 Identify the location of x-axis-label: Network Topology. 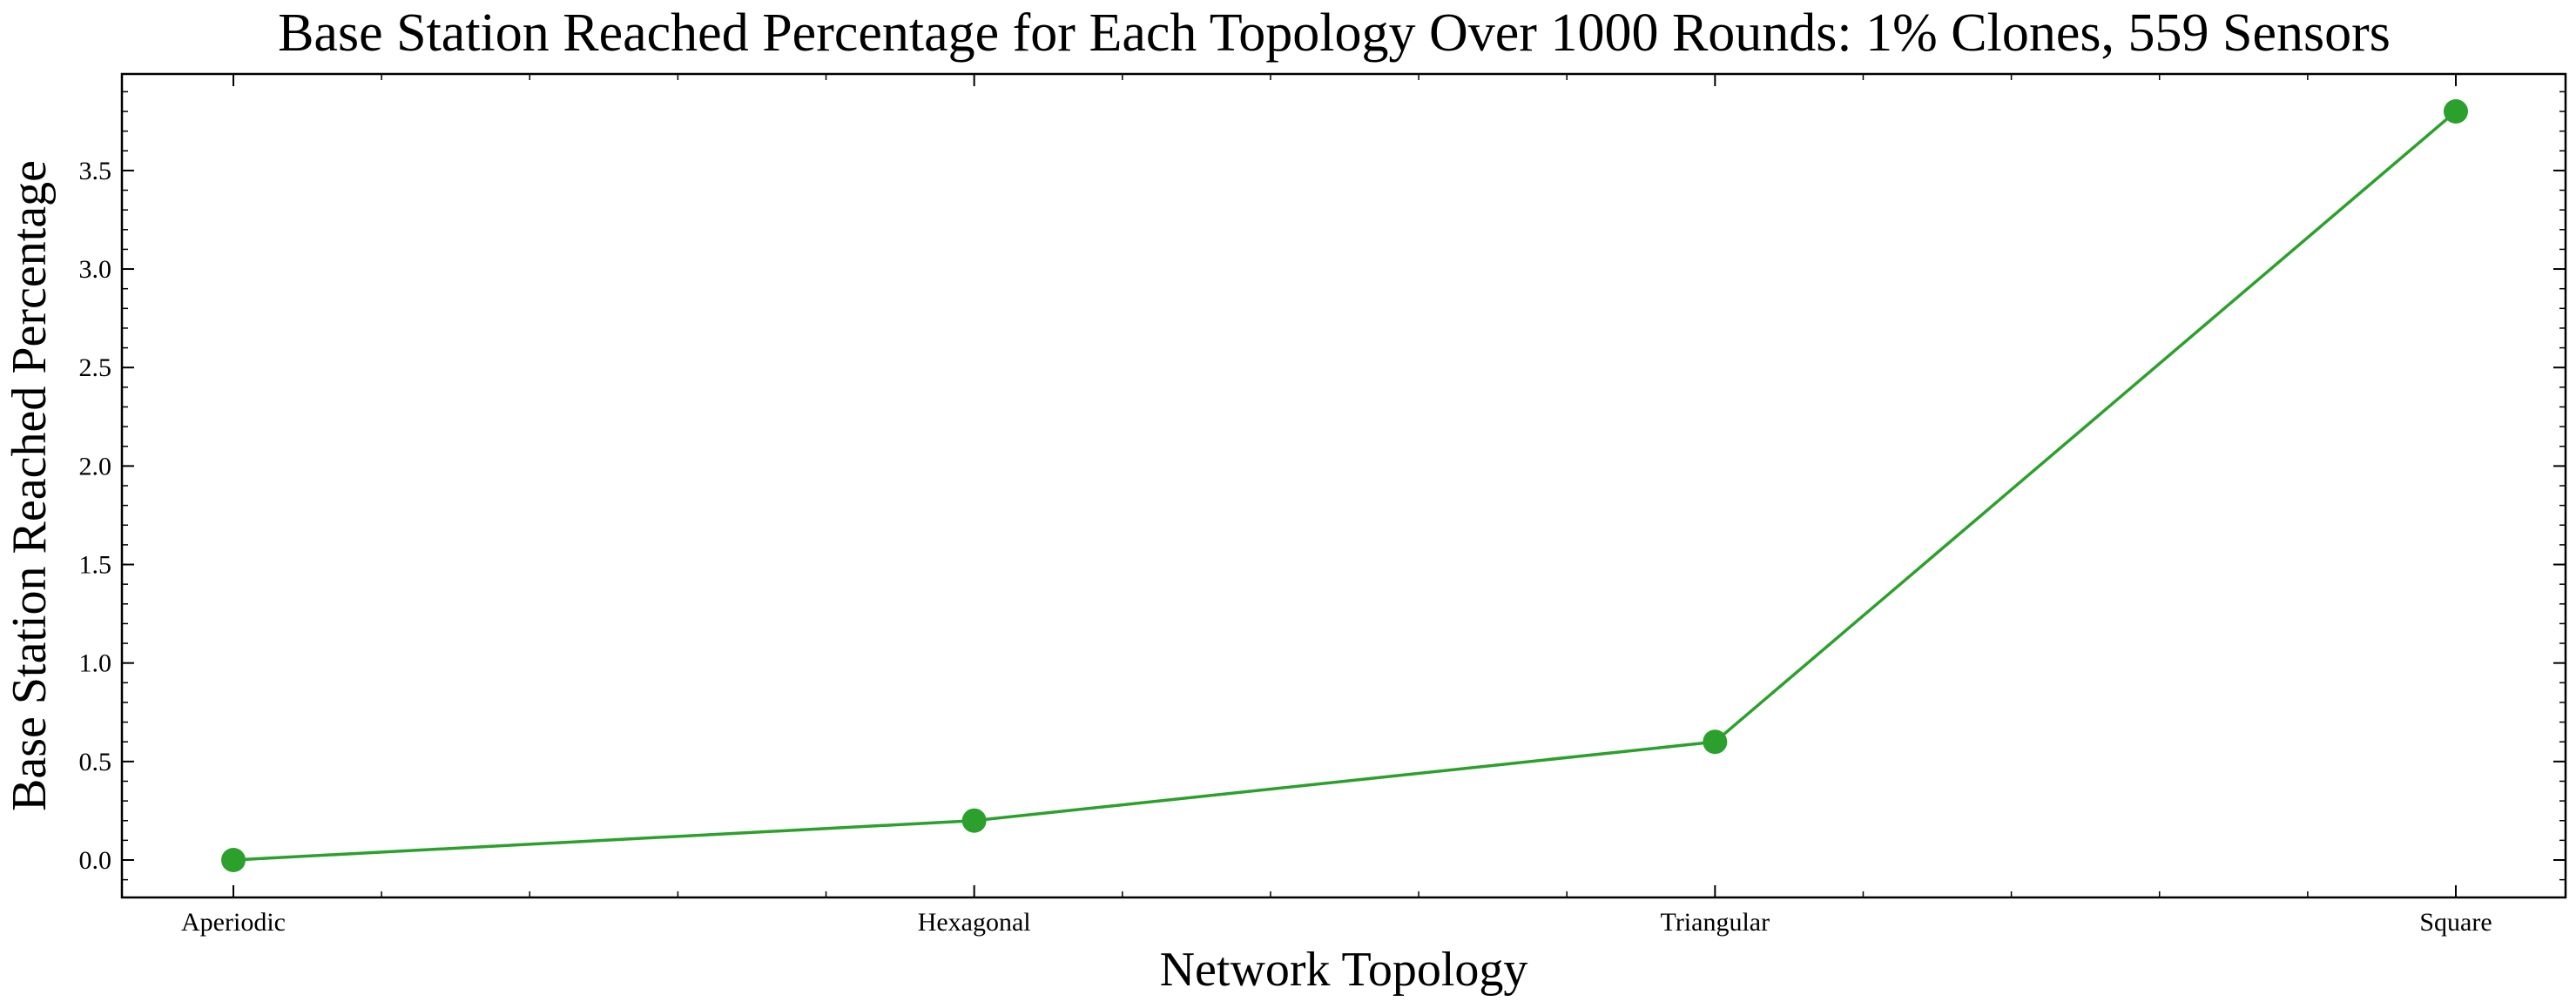
(1344, 970).